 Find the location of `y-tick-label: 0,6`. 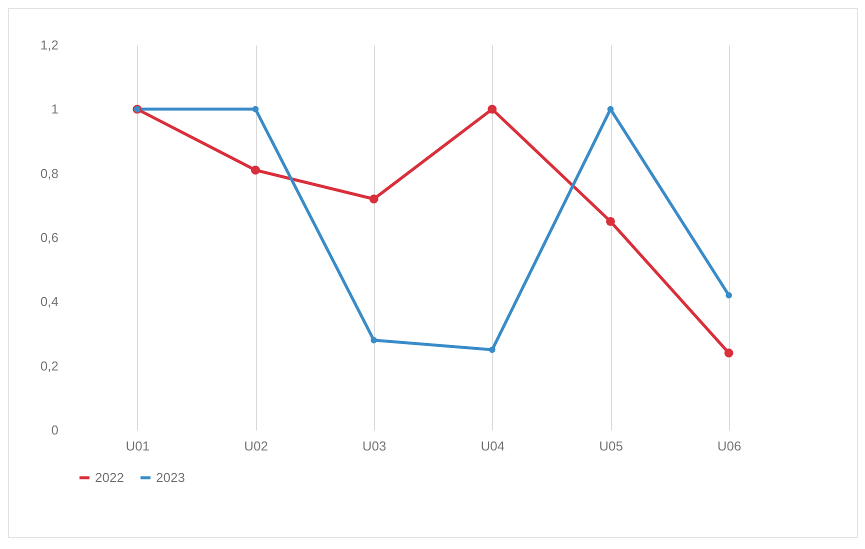

y-tick-label: 0,6 is located at coordinates (49, 237).